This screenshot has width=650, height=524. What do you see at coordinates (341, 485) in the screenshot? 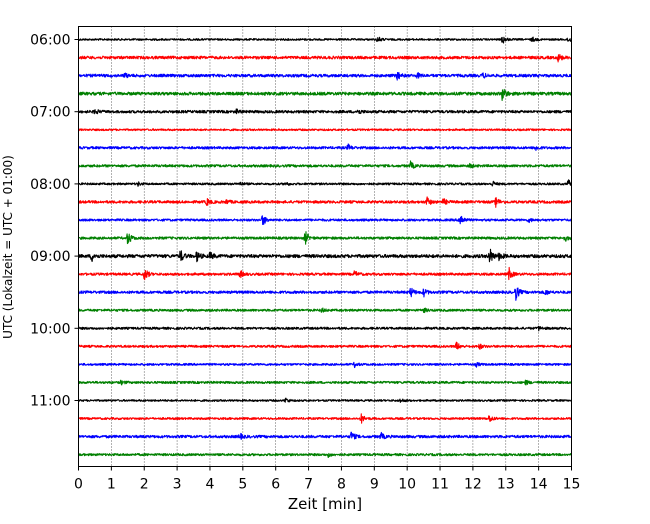
I see `x-tick-label: 8` at bounding box center [341, 485].